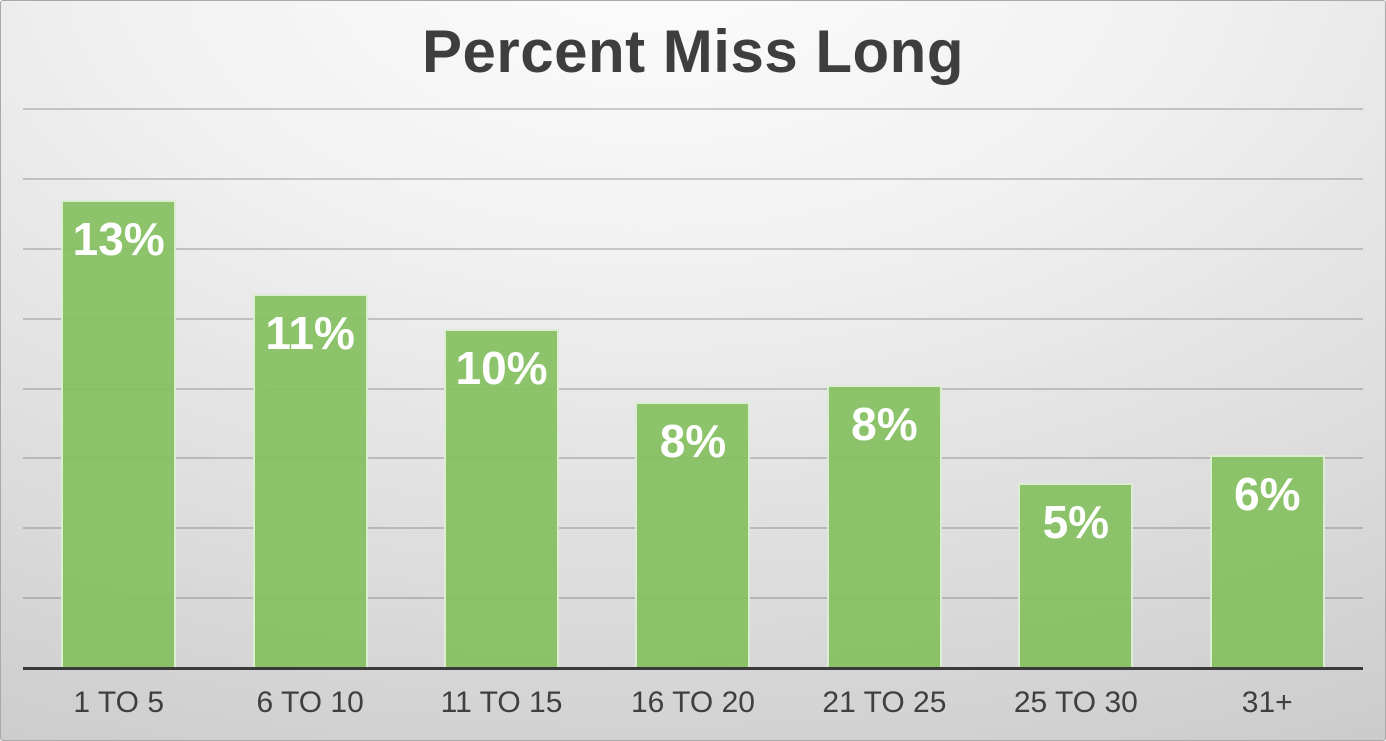 The height and width of the screenshot is (741, 1386). Describe the element at coordinates (1267, 702) in the screenshot. I see `x-axis-label: 31+` at that location.